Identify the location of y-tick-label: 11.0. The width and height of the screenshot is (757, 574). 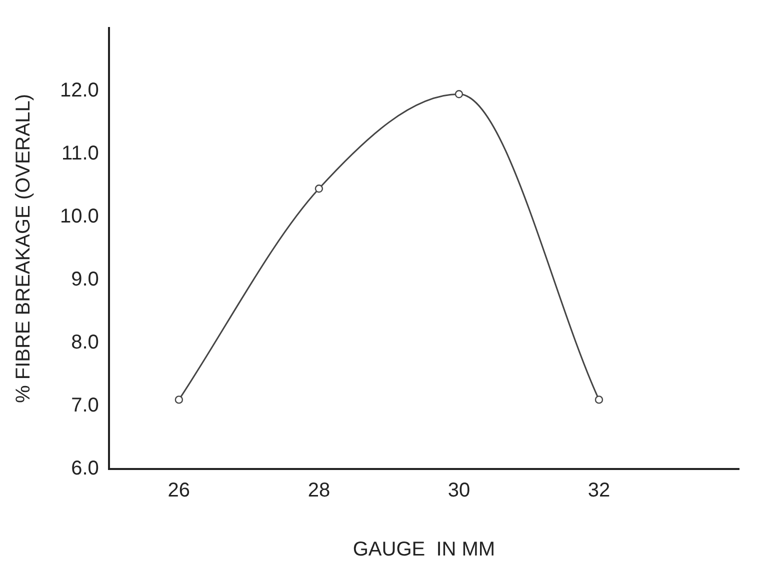
(80, 153).